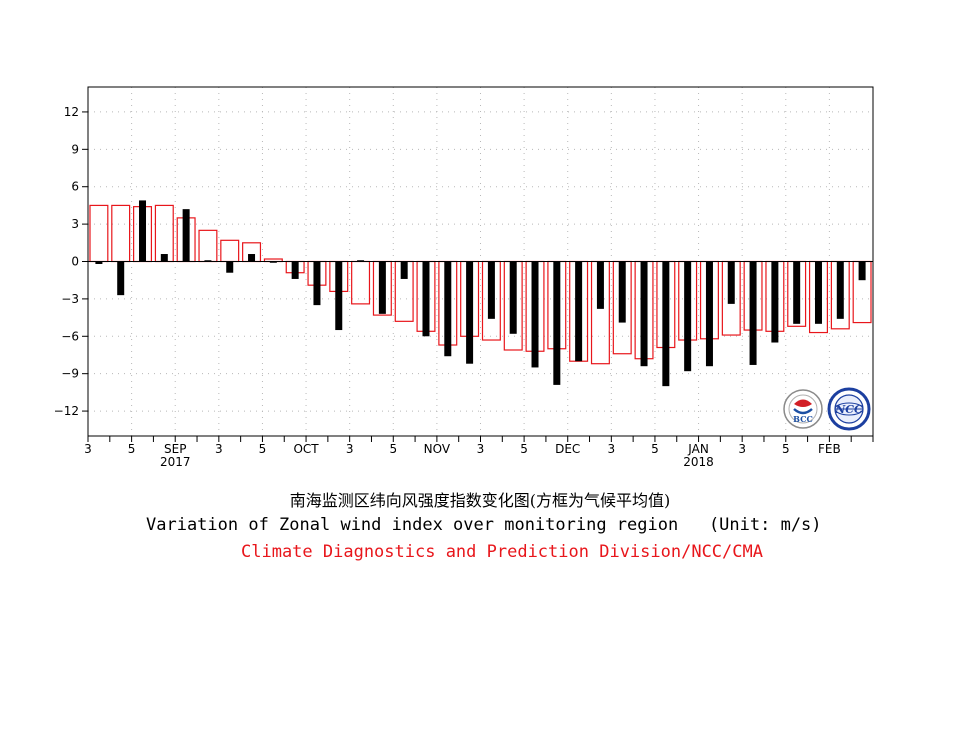 The image size is (960, 742). Describe the element at coordinates (693, 525) in the screenshot. I see `spacer` at that location.